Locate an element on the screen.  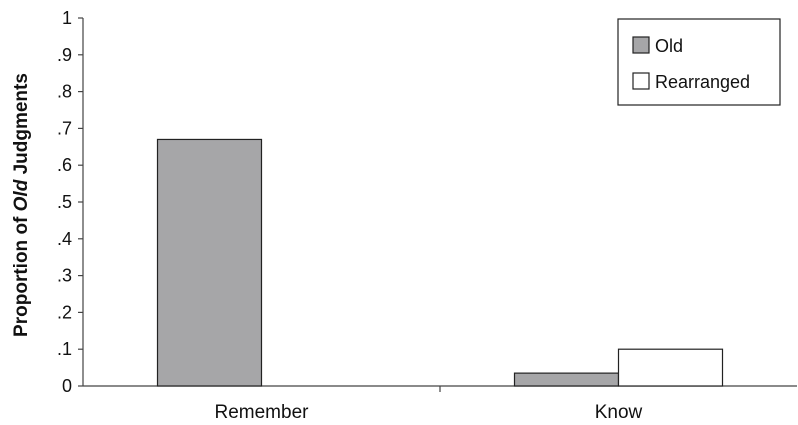
y-tick-label: .1 is located at coordinates (64, 349).